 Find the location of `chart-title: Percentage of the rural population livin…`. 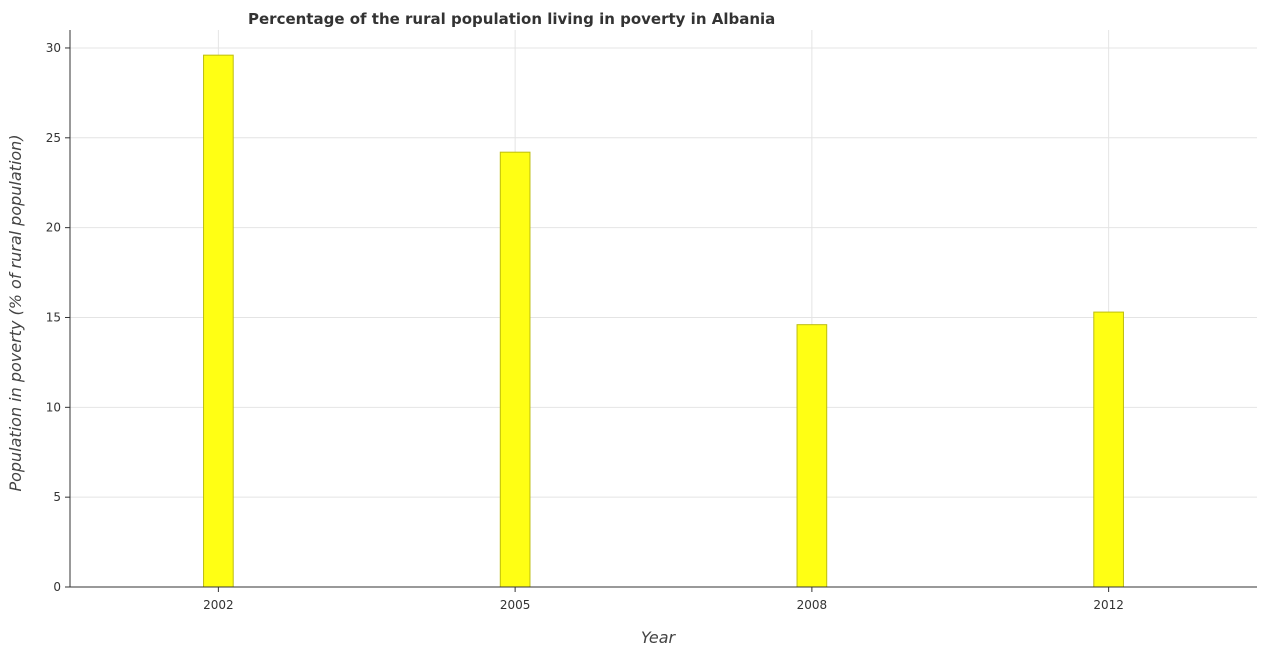

chart-title: Percentage of the rural population livin… is located at coordinates (511, 19).